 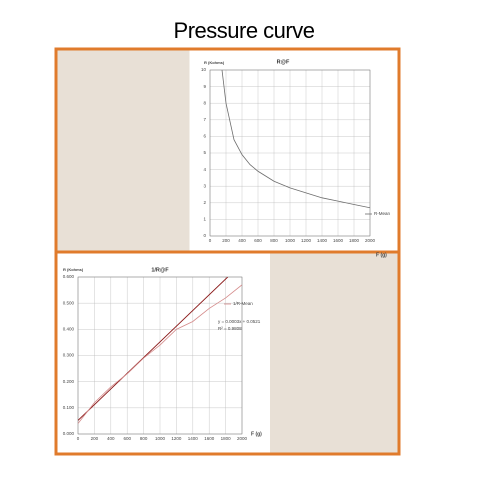 What do you see at coordinates (69, 381) in the screenshot?
I see `y-tick-label: 0.200` at bounding box center [69, 381].